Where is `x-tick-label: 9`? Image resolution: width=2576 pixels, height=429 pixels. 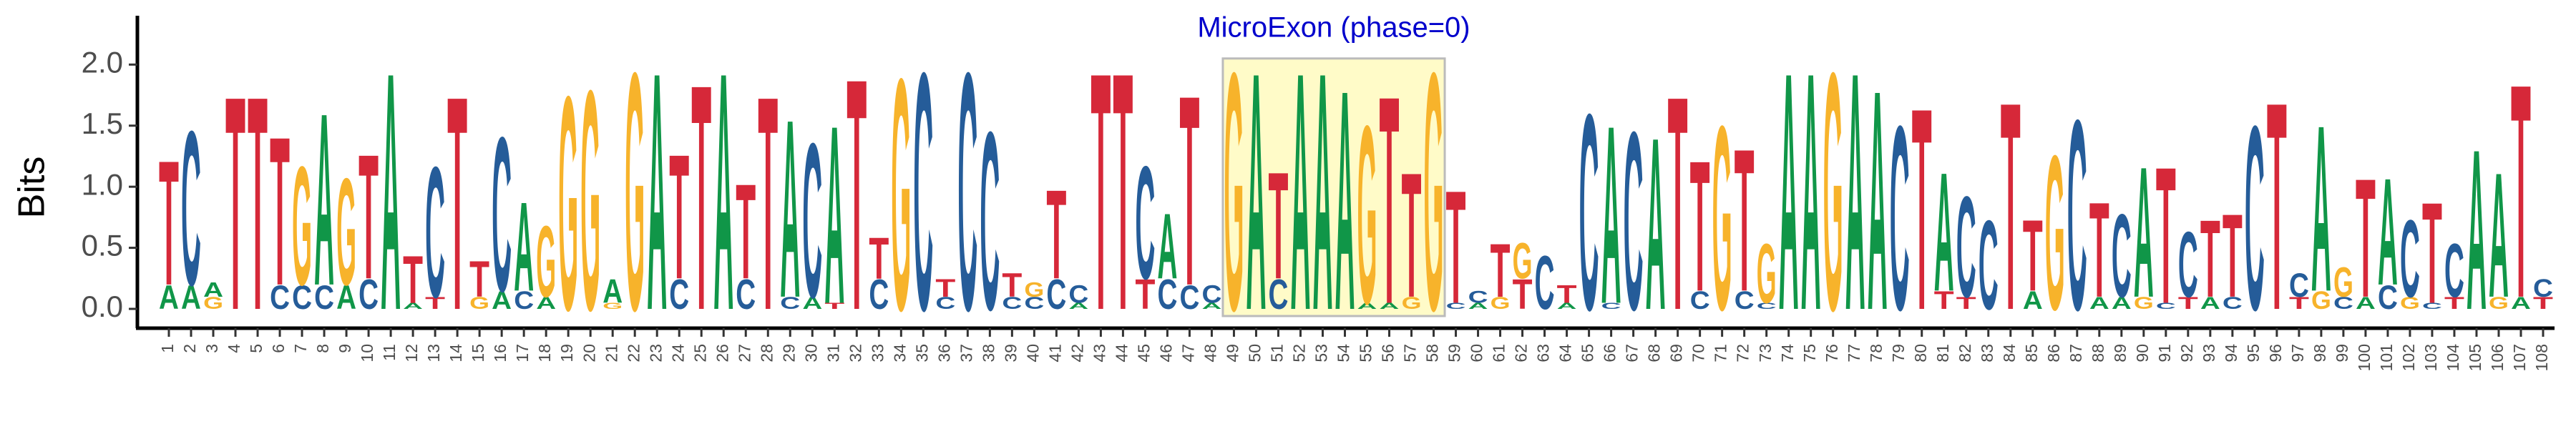 x-tick-label: 9 is located at coordinates (345, 348).